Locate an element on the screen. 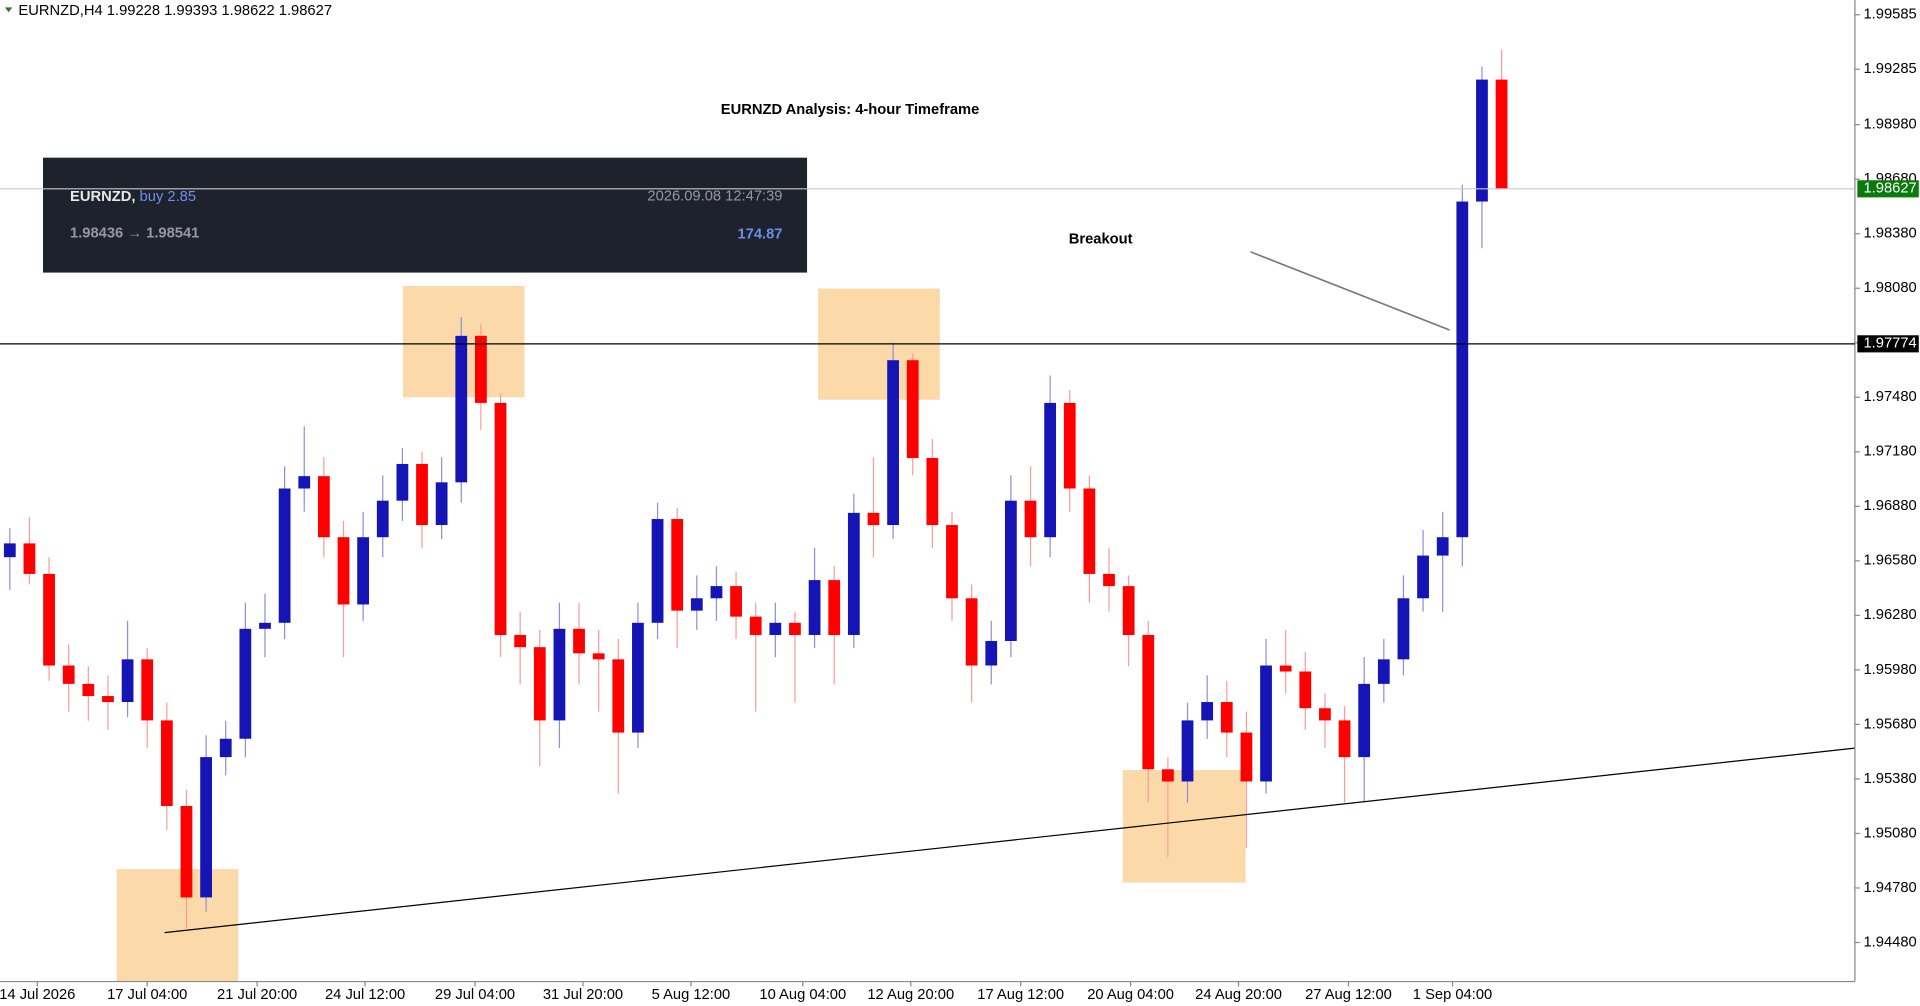 The height and width of the screenshot is (1006, 1920). x-tick-label: 24 Jul 12:00 is located at coordinates (365, 995).